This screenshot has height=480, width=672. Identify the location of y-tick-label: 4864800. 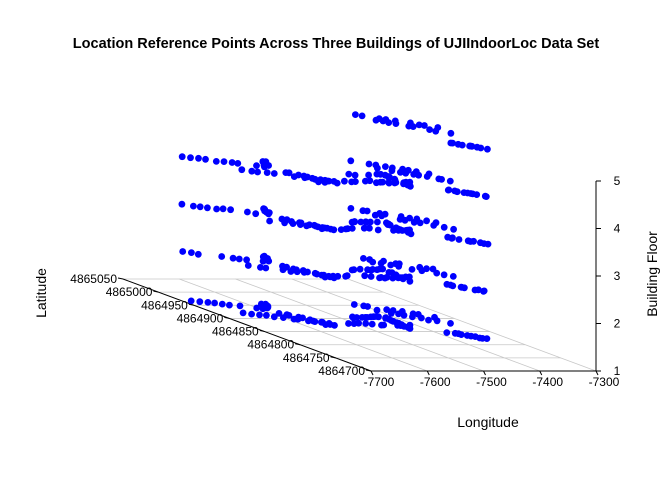
(270, 345).